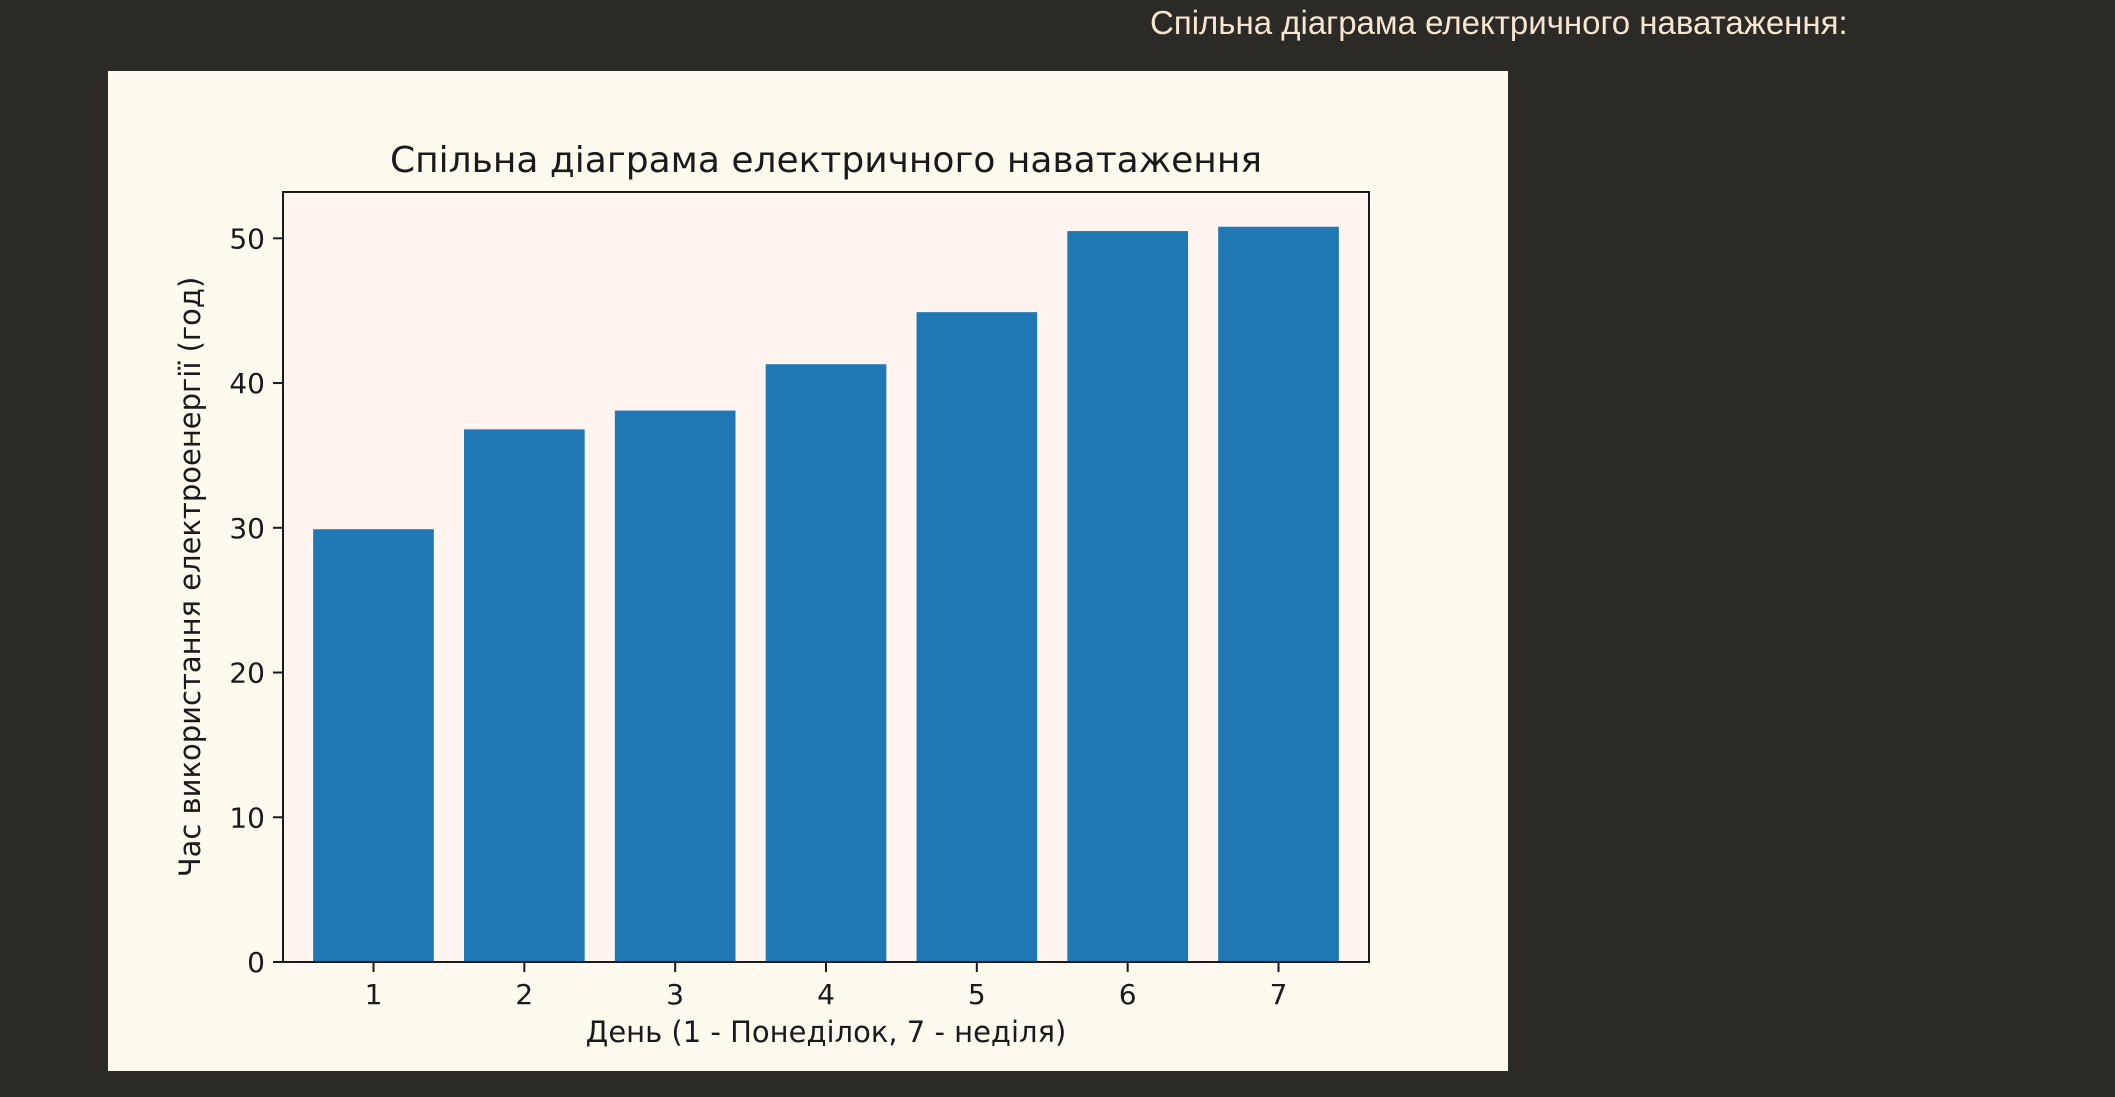 The height and width of the screenshot is (1097, 2115). Describe the element at coordinates (675, 994) in the screenshot. I see `x-tick-label: 3` at that location.